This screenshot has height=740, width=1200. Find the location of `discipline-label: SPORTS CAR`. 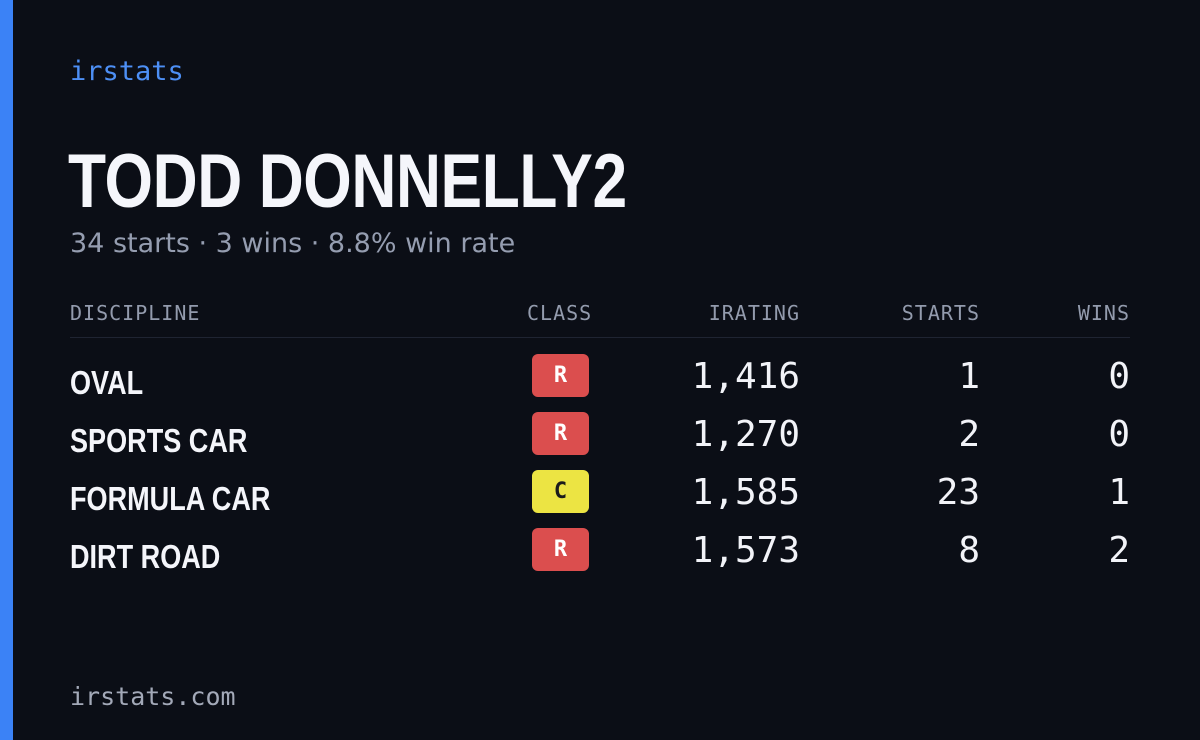

discipline-label: SPORTS CAR is located at coordinates (159, 440).